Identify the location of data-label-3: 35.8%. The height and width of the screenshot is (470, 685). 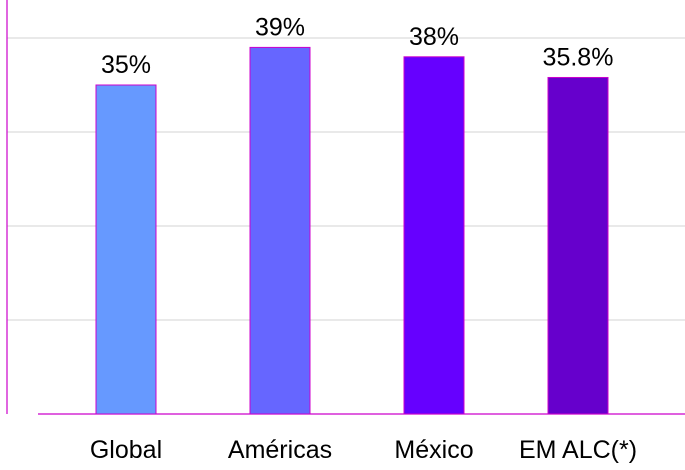
(578, 57).